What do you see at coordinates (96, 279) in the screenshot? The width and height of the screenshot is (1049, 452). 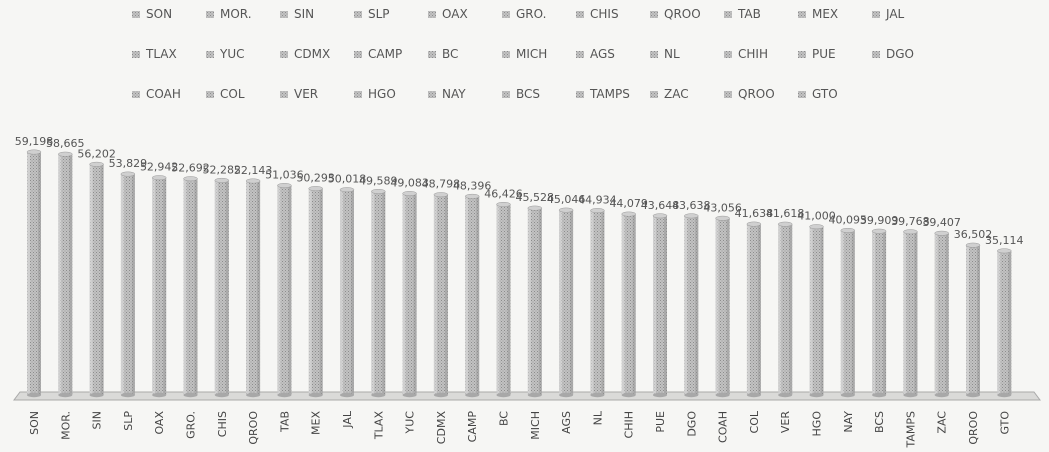 I see `bar-sin` at bounding box center [96, 279].